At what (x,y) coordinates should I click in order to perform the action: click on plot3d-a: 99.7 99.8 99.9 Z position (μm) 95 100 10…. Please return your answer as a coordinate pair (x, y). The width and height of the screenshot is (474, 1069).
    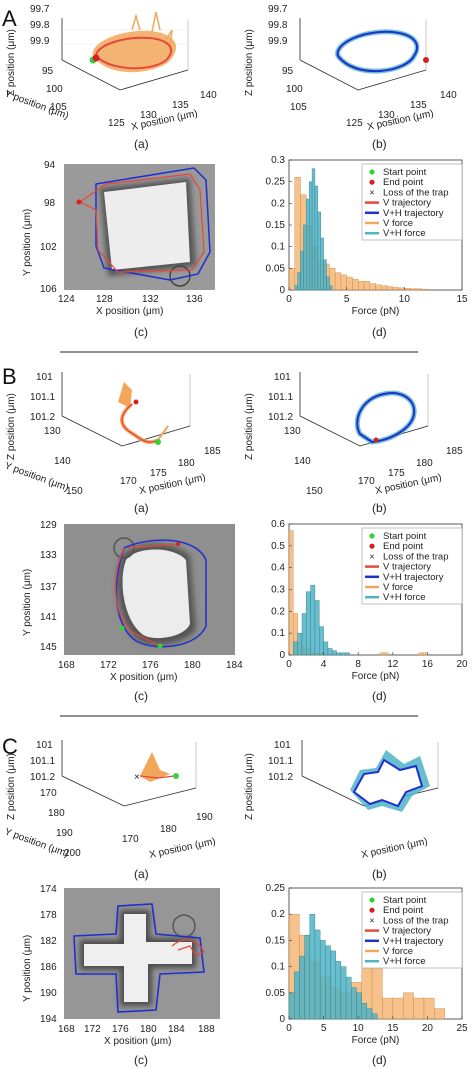
    Looking at the image, I should click on (110, 68).